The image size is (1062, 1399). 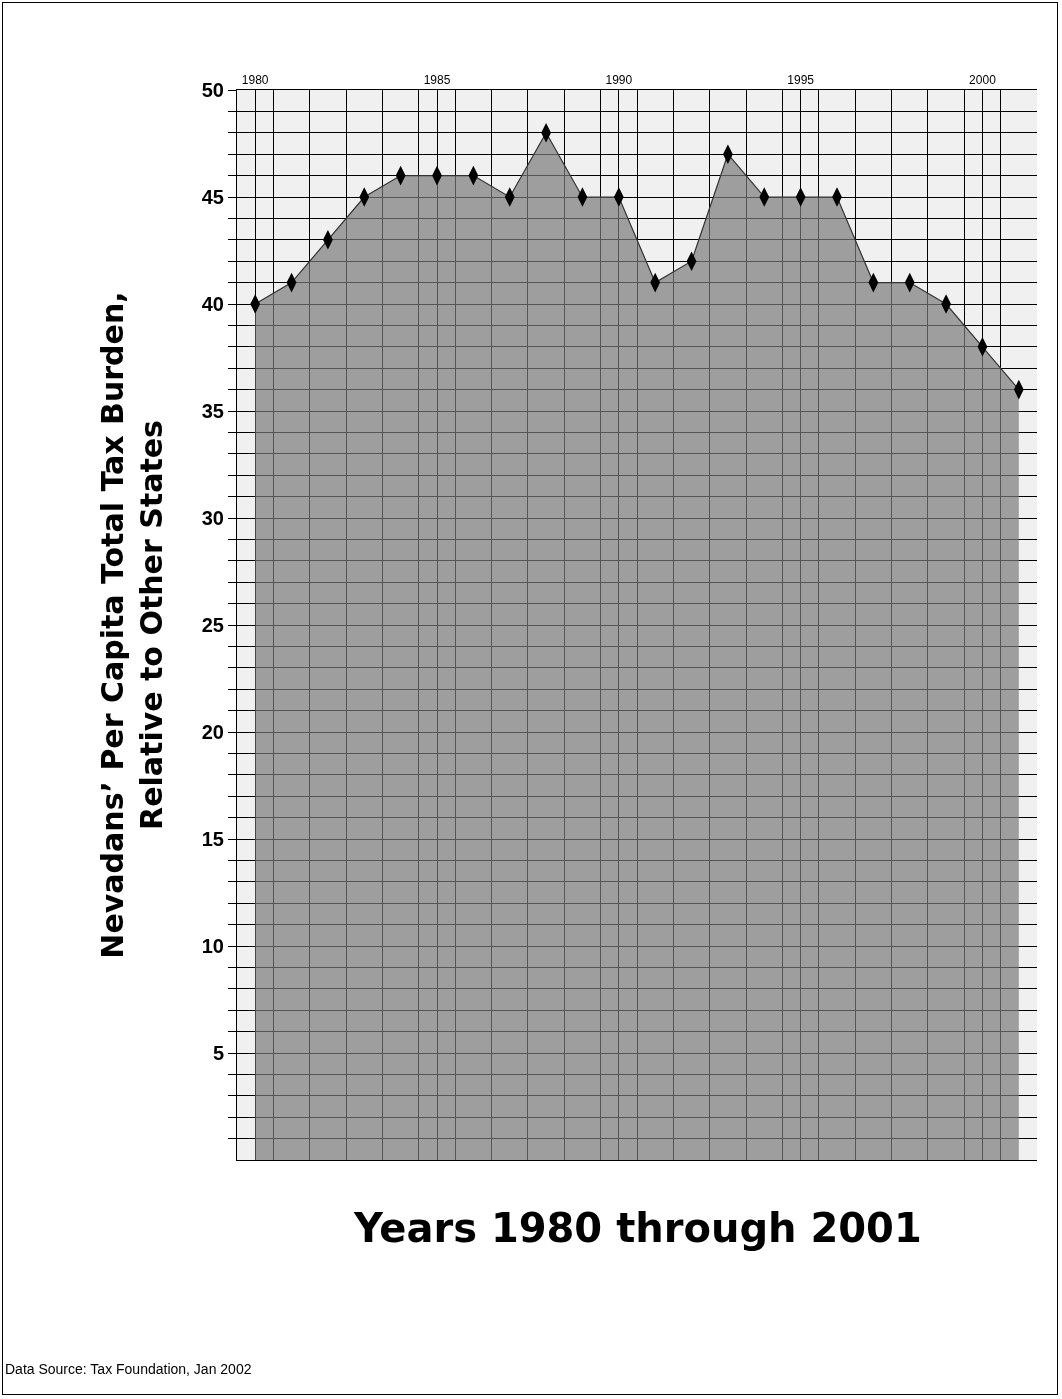 What do you see at coordinates (212, 732) in the screenshot?
I see `y-tick-label: 20` at bounding box center [212, 732].